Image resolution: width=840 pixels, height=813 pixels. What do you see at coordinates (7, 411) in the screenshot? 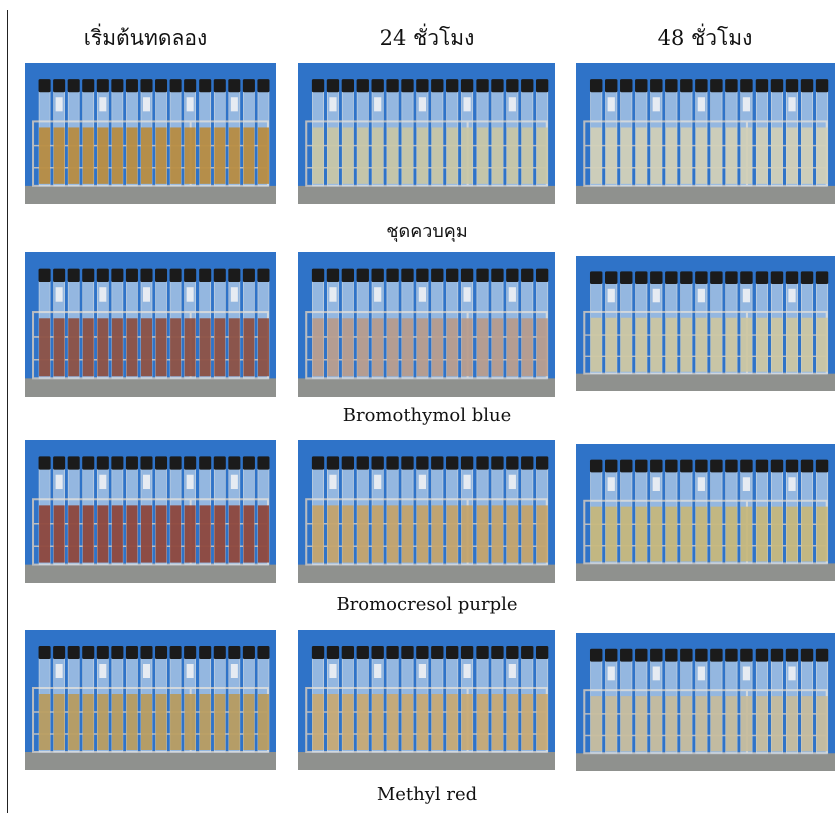
I see `figure-border` at bounding box center [7, 411].